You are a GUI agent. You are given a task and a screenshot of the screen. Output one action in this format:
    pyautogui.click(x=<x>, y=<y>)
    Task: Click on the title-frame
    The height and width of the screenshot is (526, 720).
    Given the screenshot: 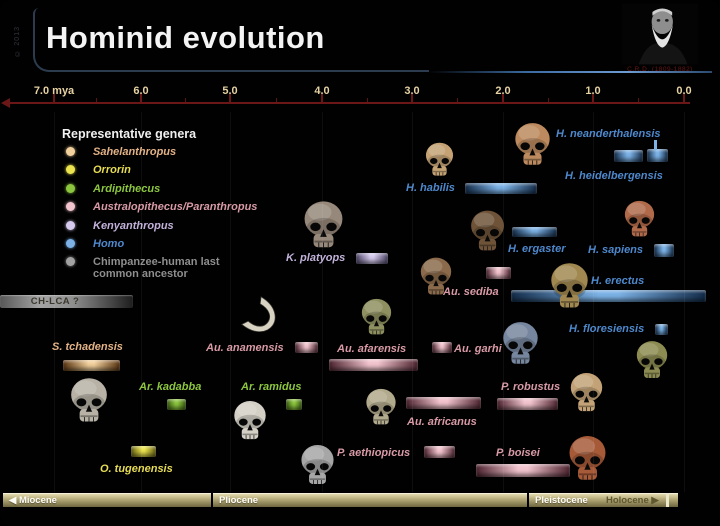 What is the action you would take?
    pyautogui.click(x=231, y=40)
    